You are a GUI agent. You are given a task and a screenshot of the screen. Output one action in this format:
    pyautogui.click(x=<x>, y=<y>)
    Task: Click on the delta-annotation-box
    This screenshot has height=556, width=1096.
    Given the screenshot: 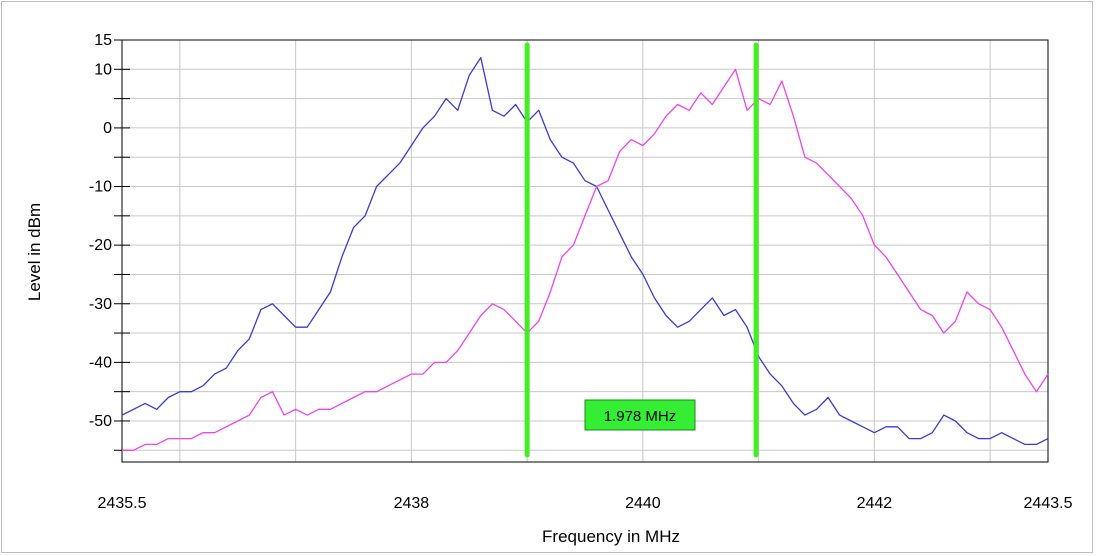 What is the action you would take?
    pyautogui.click(x=640, y=415)
    